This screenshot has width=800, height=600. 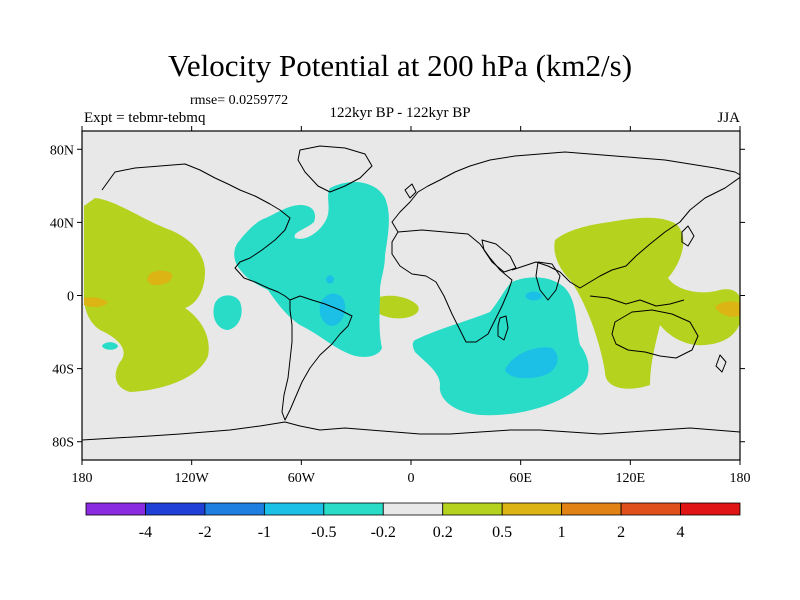 I want to click on colorbar-label: -1, so click(x=264, y=532).